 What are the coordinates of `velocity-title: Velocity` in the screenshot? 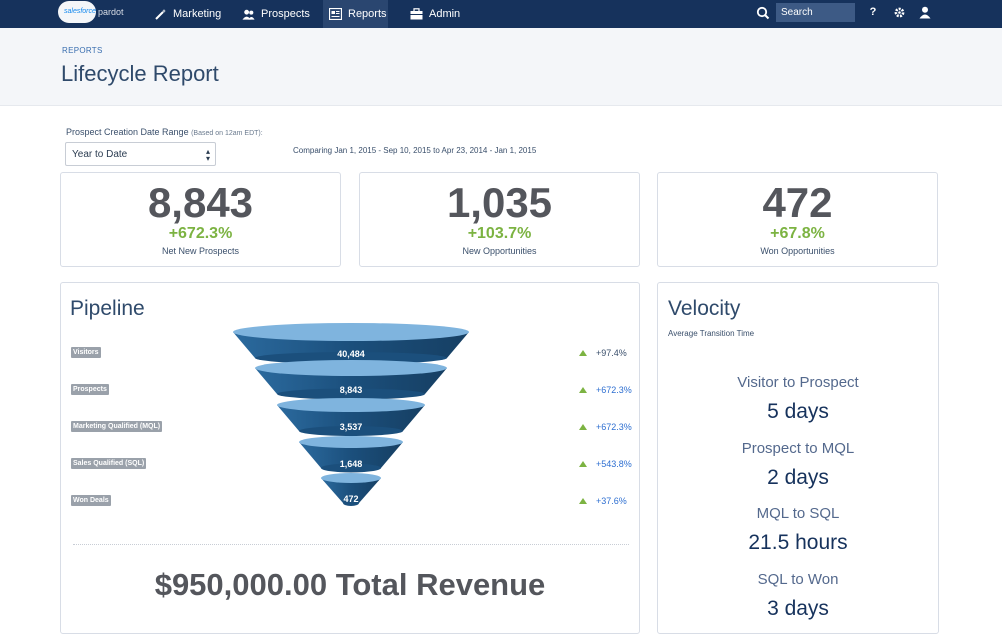 It's located at (704, 308).